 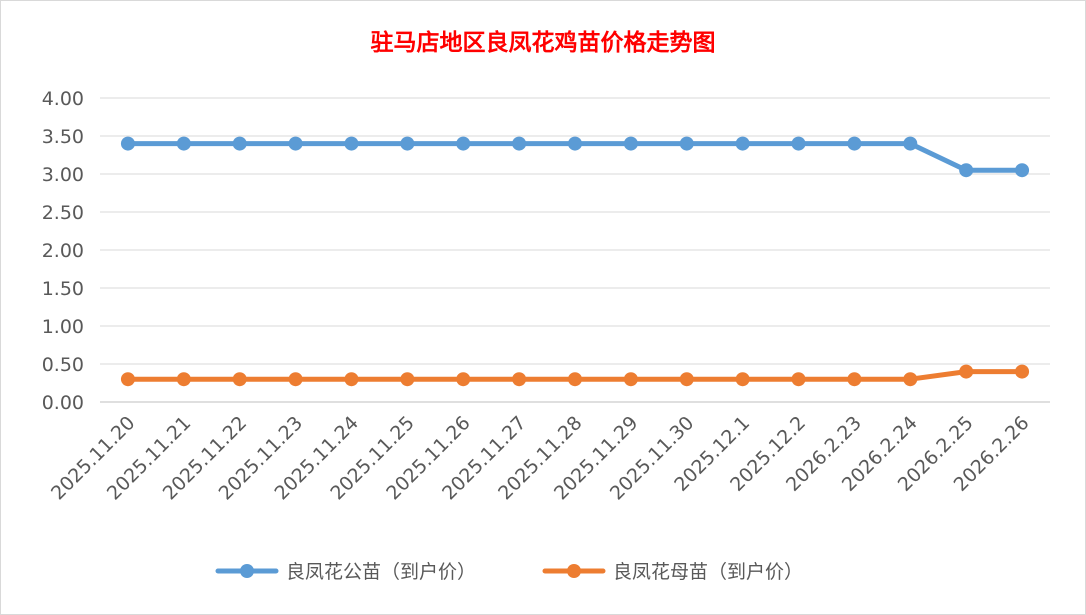 What do you see at coordinates (509, 572) in the screenshot?
I see `legend: 良凤花公苗（到户价） 良凤花母苗（到户价）` at bounding box center [509, 572].